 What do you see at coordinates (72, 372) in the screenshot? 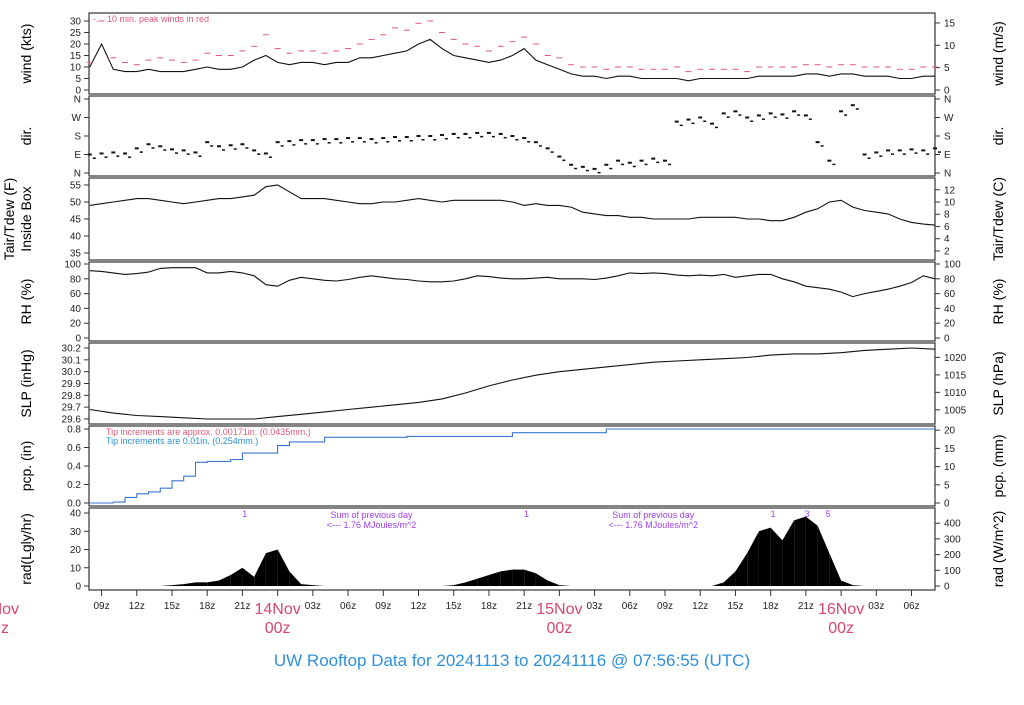
I see `slp-left-tick-label: 30.0` at bounding box center [72, 372].